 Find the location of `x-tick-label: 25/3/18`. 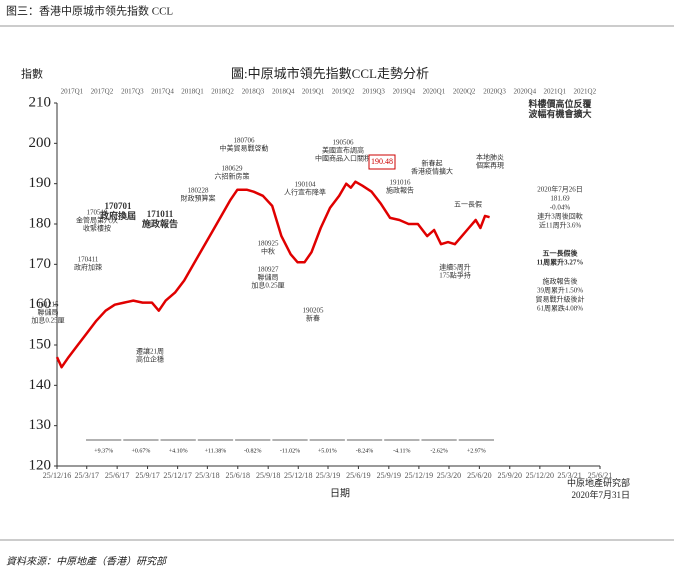

x-tick-label: 25/3/18 is located at coordinates (207, 475).